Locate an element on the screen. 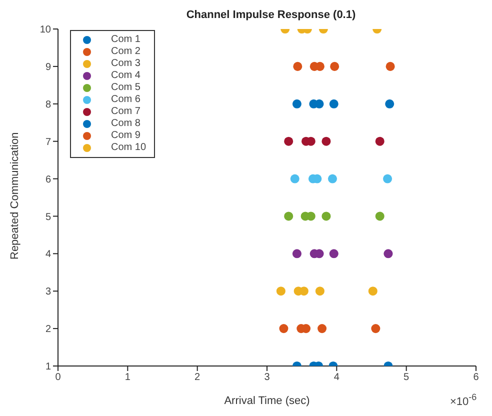 The image size is (492, 416). text: ×10$^{-6}$ is located at coordinates (463, 400).